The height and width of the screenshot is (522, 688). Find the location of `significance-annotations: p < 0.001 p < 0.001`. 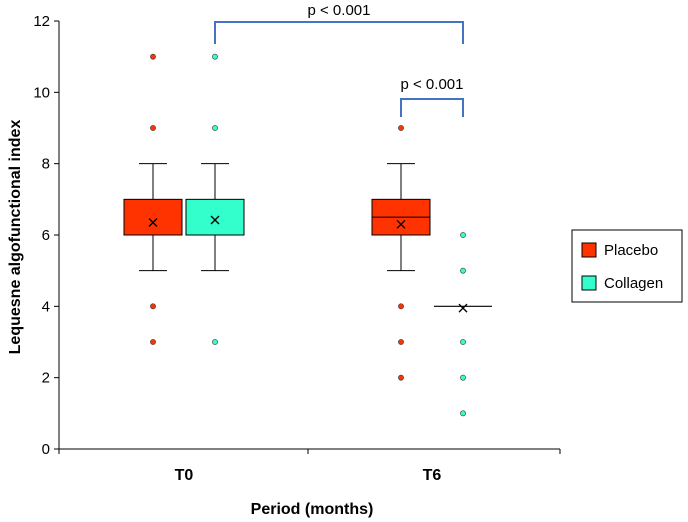

significance-annotations: p < 0.001 p < 0.001 is located at coordinates (339, 59).